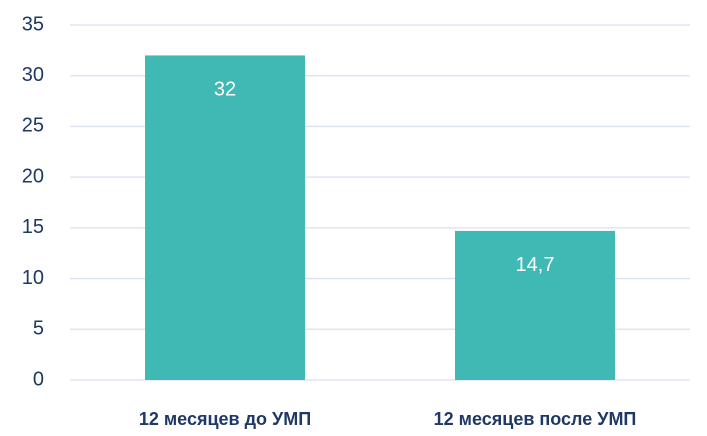 This screenshot has width=707, height=436. What do you see at coordinates (33, 227) in the screenshot?
I see `y-tick-label: 15` at bounding box center [33, 227].